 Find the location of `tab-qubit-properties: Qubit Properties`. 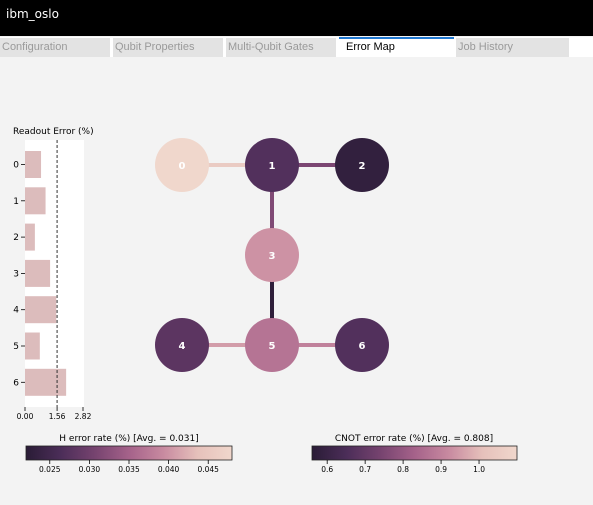

tab-qubit-properties: Qubit Properties is located at coordinates (168, 47).